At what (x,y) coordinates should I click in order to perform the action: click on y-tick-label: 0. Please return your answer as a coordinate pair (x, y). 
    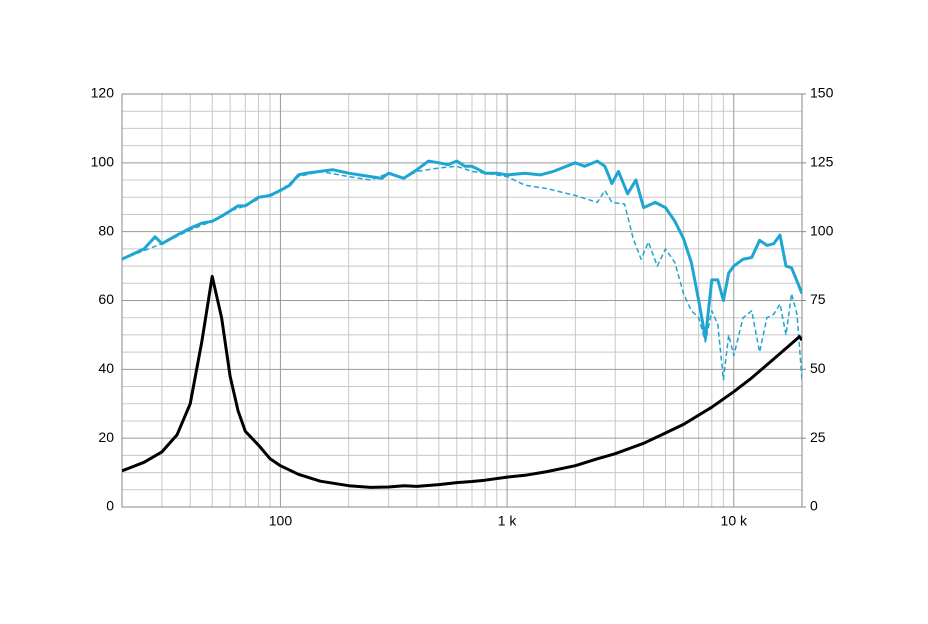
    Looking at the image, I should click on (110, 506).